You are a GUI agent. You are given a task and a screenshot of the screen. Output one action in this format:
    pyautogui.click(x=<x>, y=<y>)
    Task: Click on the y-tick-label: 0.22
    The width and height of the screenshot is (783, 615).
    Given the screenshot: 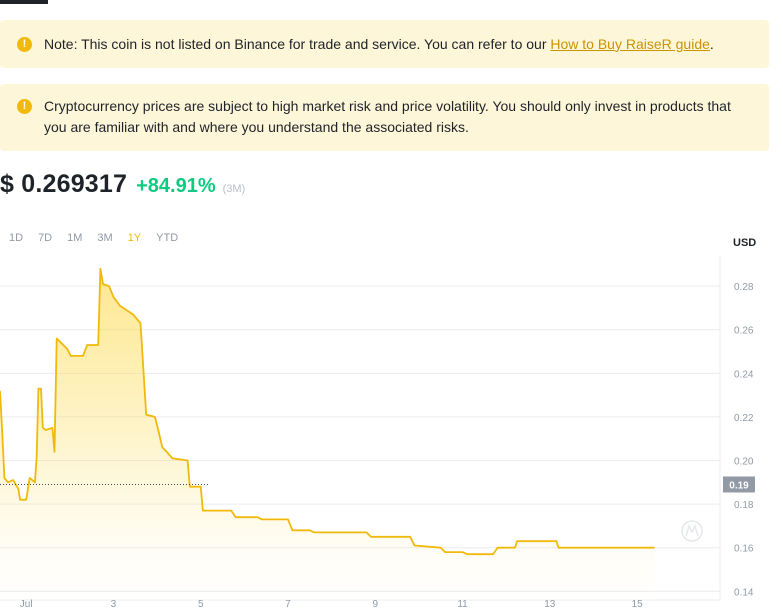 What is the action you would take?
    pyautogui.click(x=744, y=418)
    